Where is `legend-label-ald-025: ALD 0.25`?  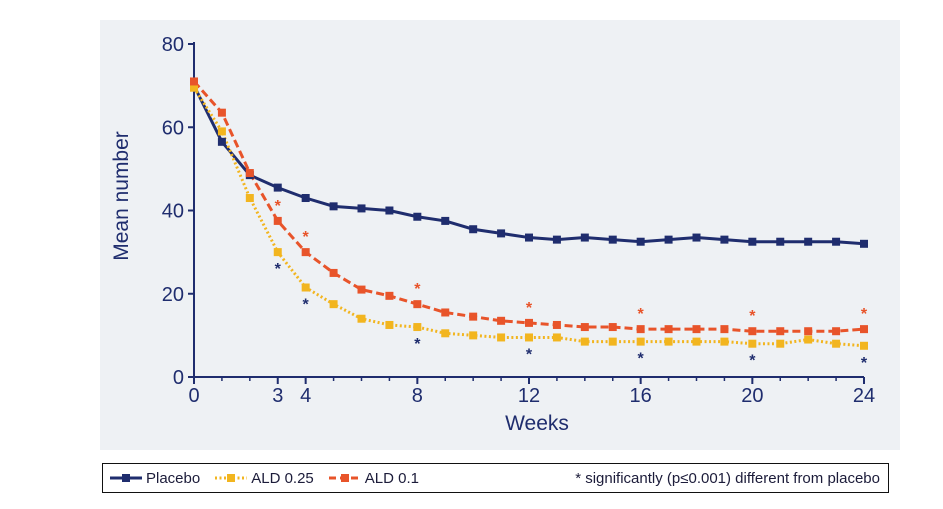 legend-label-ald-025: ALD 0.25 is located at coordinates (282, 478).